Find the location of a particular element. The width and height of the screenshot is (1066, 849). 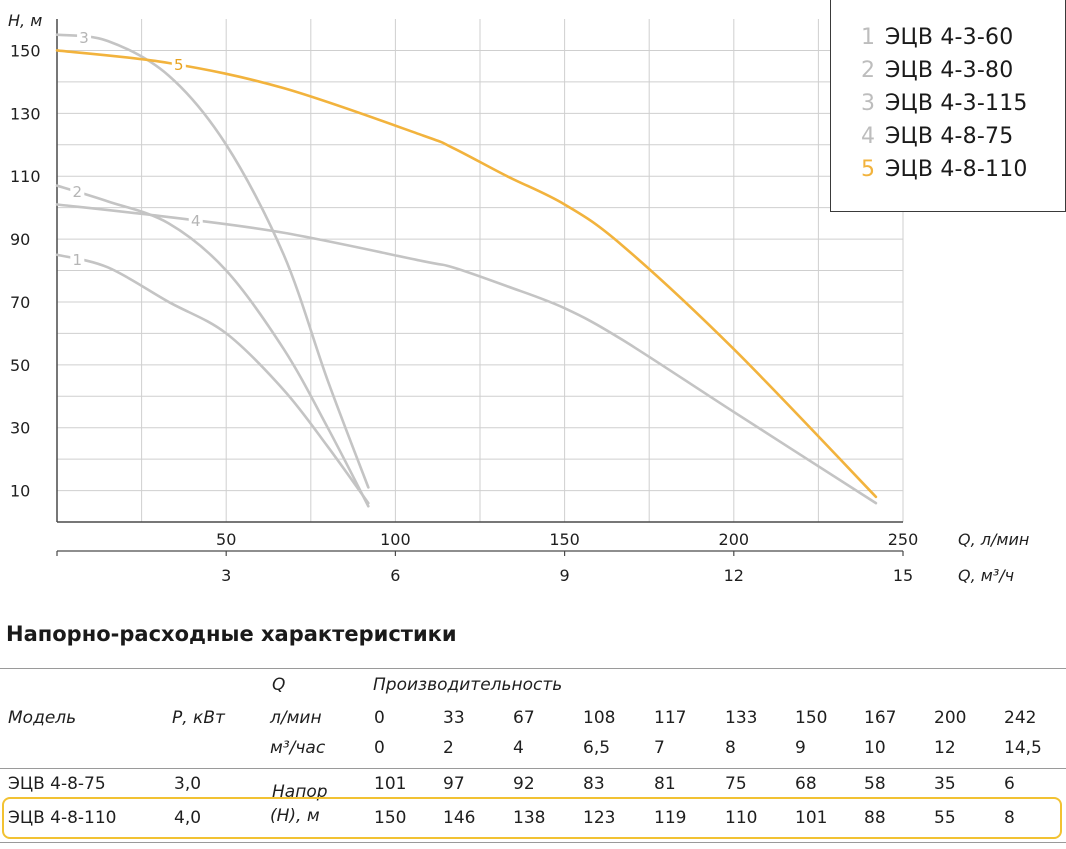

y-tick-label: 10 is located at coordinates (20, 491).